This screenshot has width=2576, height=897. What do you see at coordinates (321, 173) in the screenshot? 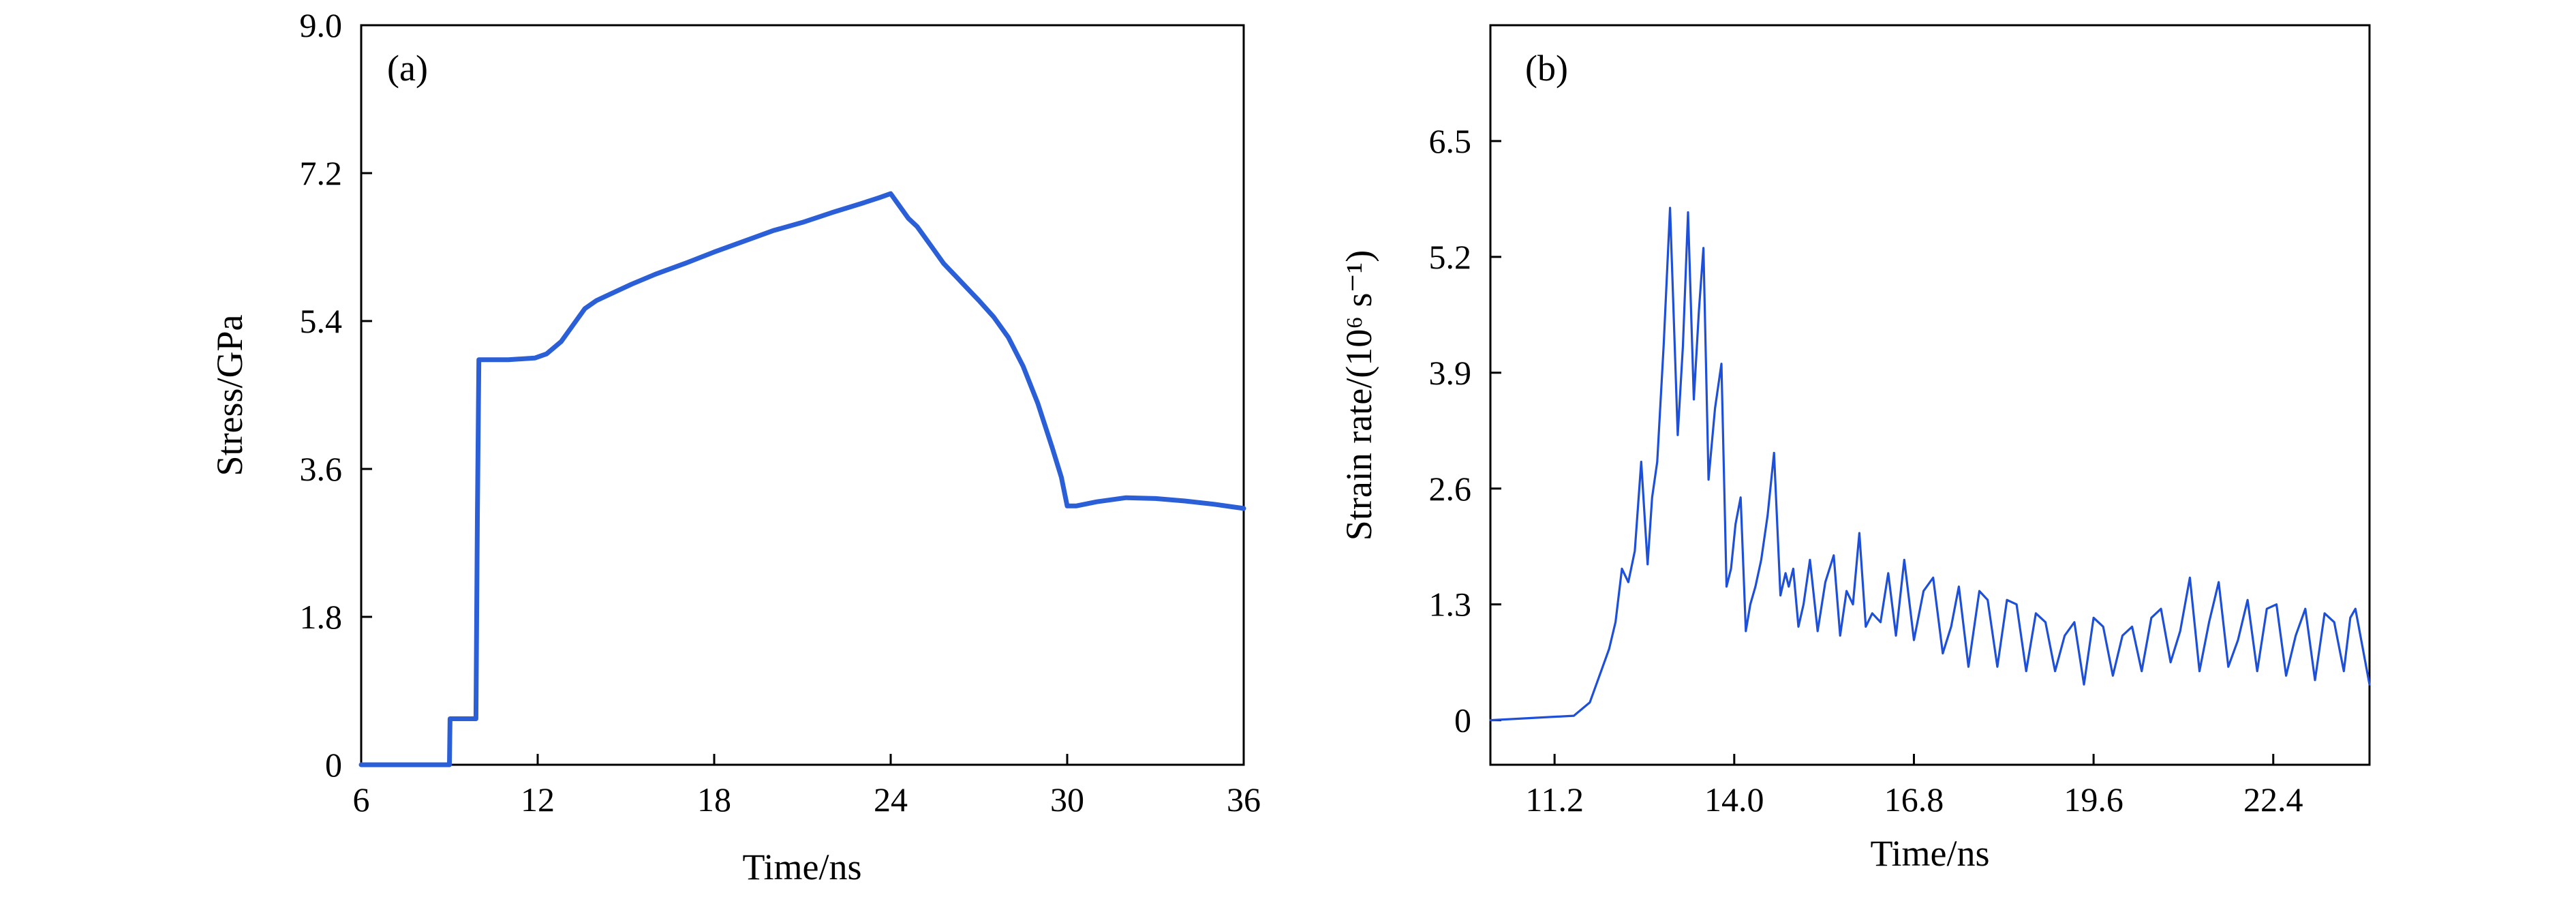
I see `panel-a-y-tick-label: 7.2` at bounding box center [321, 173].